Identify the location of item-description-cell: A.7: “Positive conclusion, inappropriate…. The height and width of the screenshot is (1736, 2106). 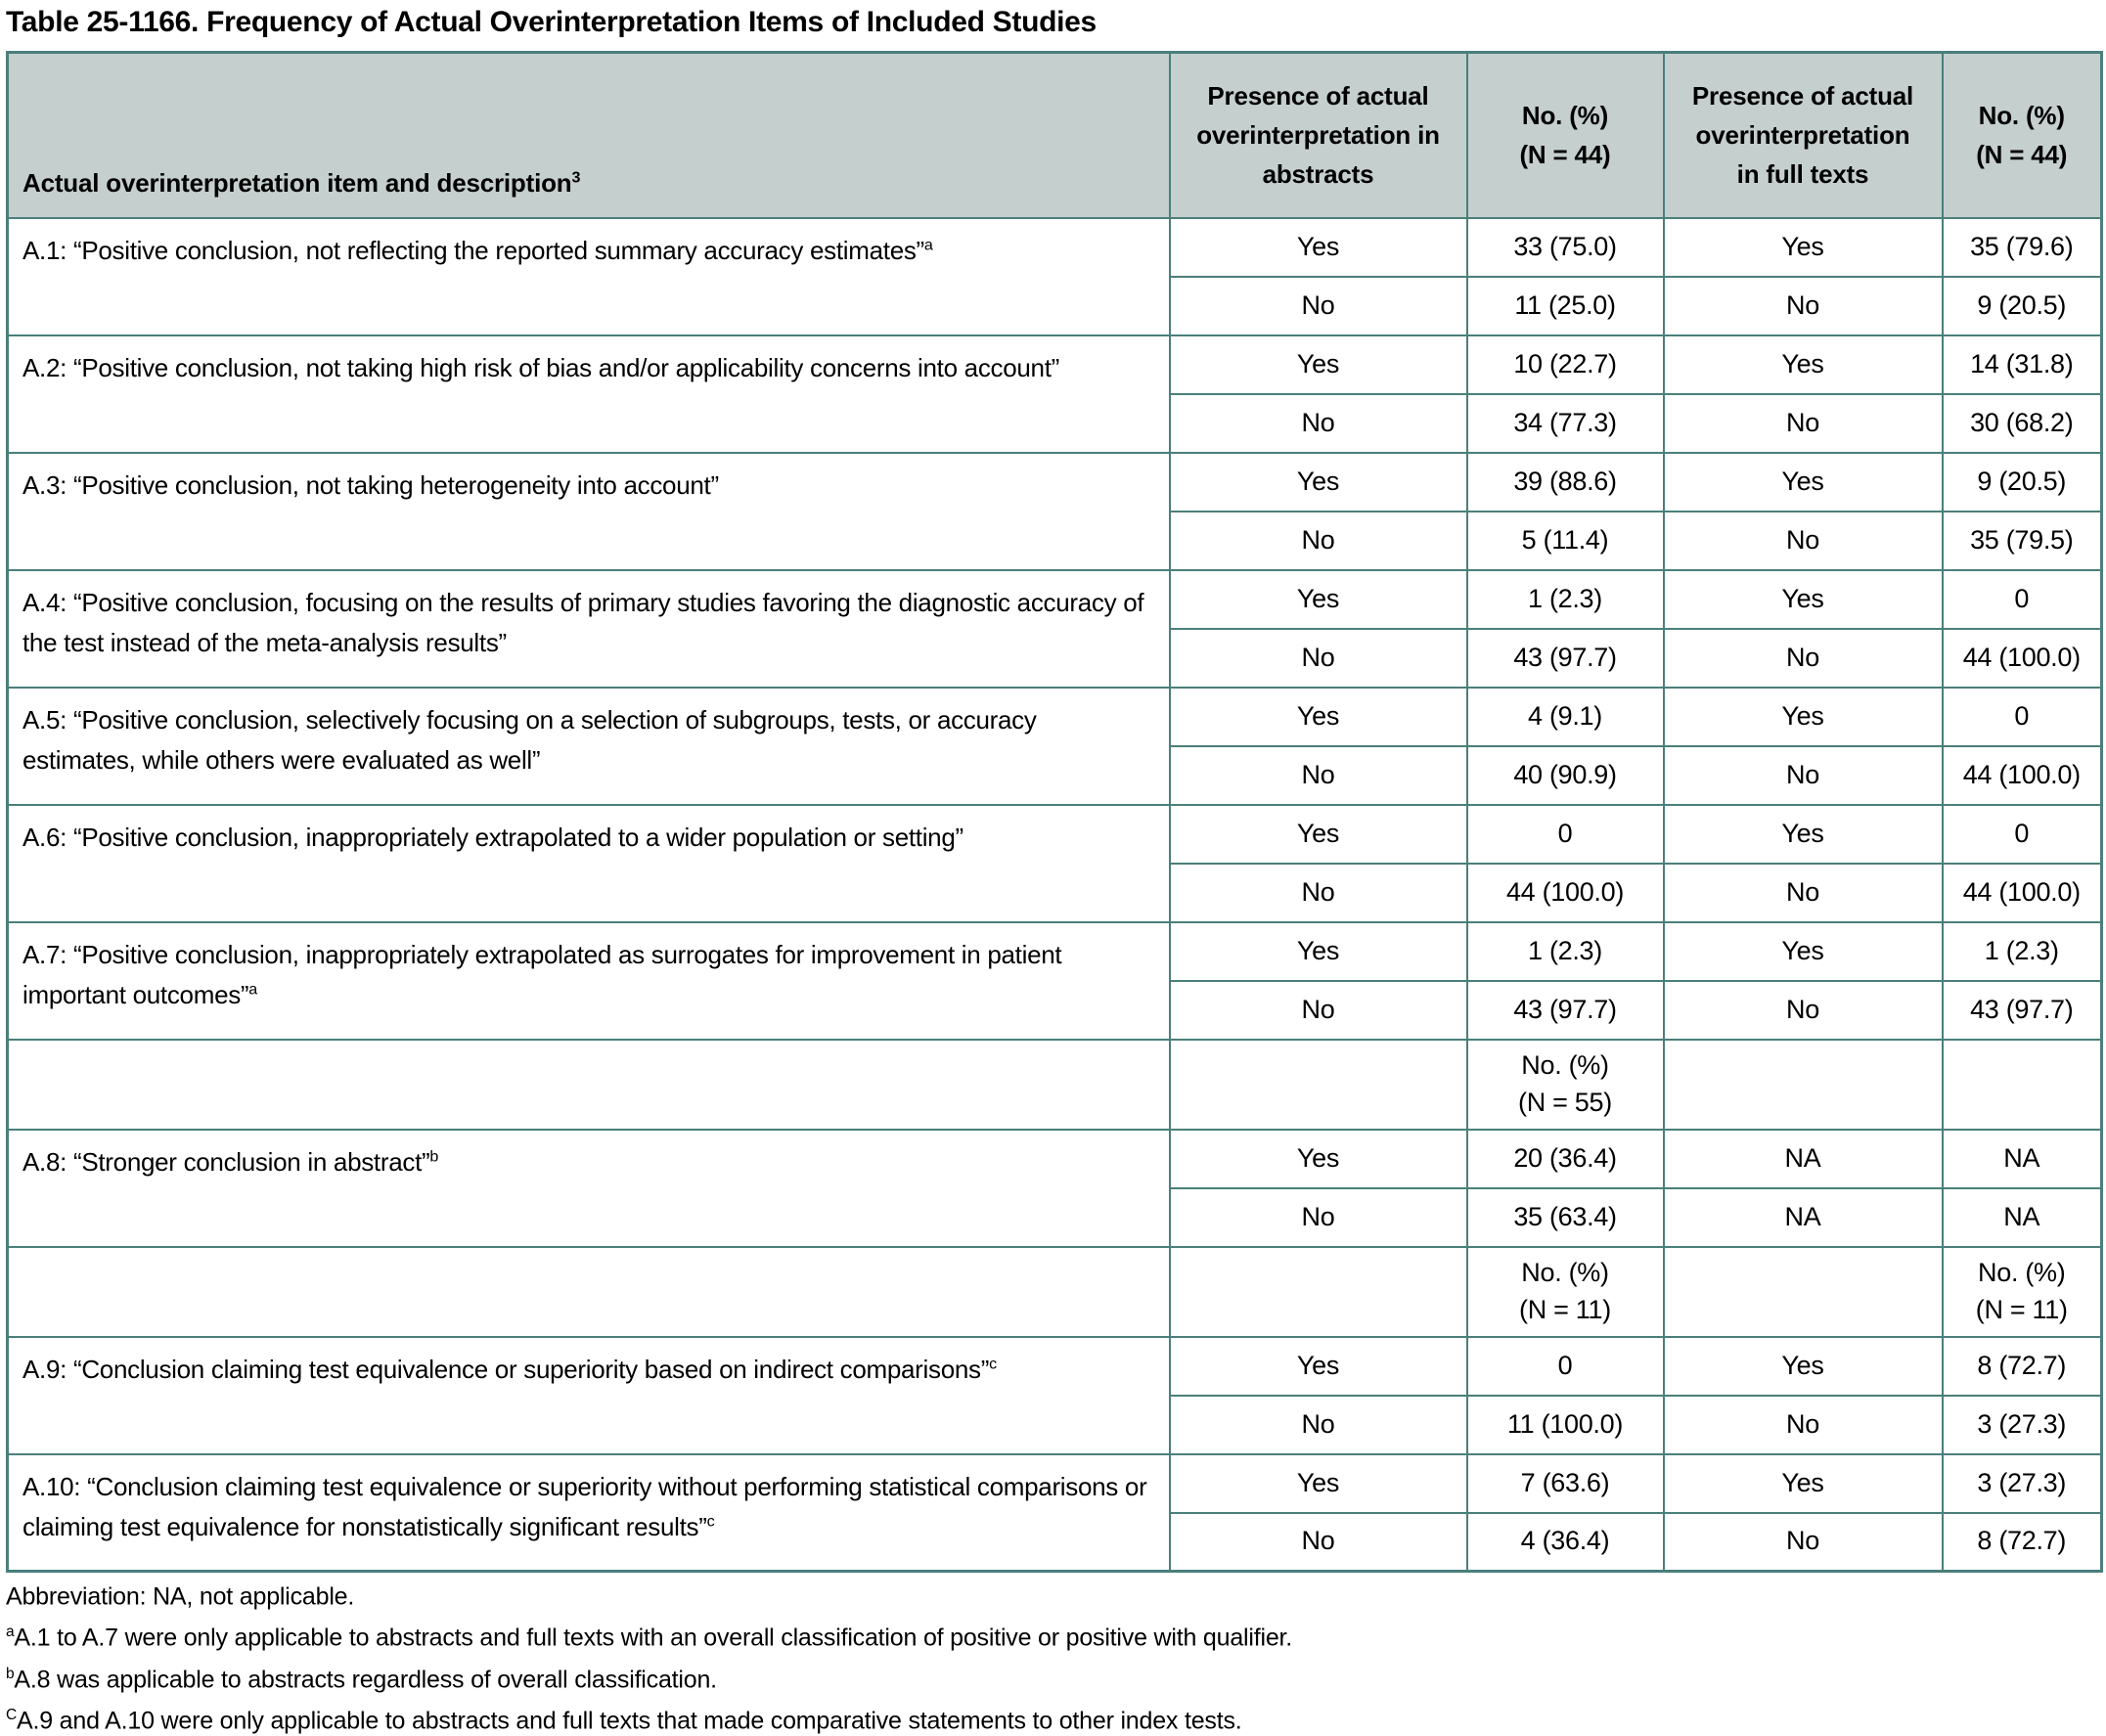
(588, 980).